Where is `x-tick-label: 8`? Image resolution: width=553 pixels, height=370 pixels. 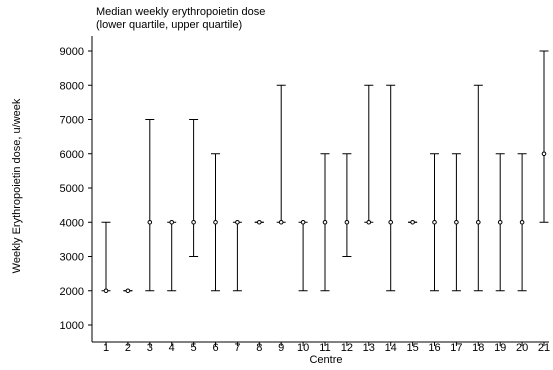 x-tick-label: 8 is located at coordinates (259, 348).